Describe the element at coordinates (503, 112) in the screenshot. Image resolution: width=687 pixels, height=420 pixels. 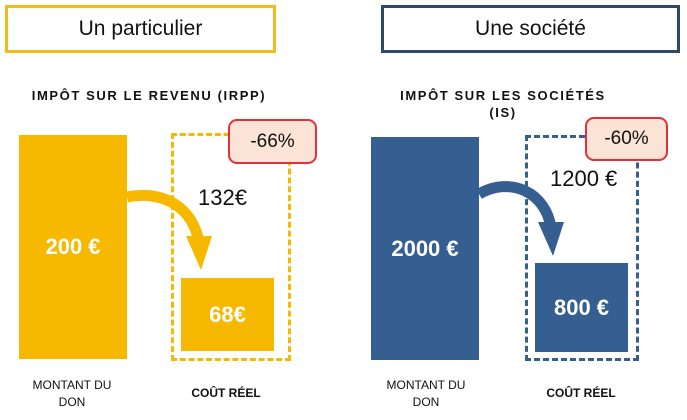
I see `section-title-corporate-tax-line2: (IS)` at that location.